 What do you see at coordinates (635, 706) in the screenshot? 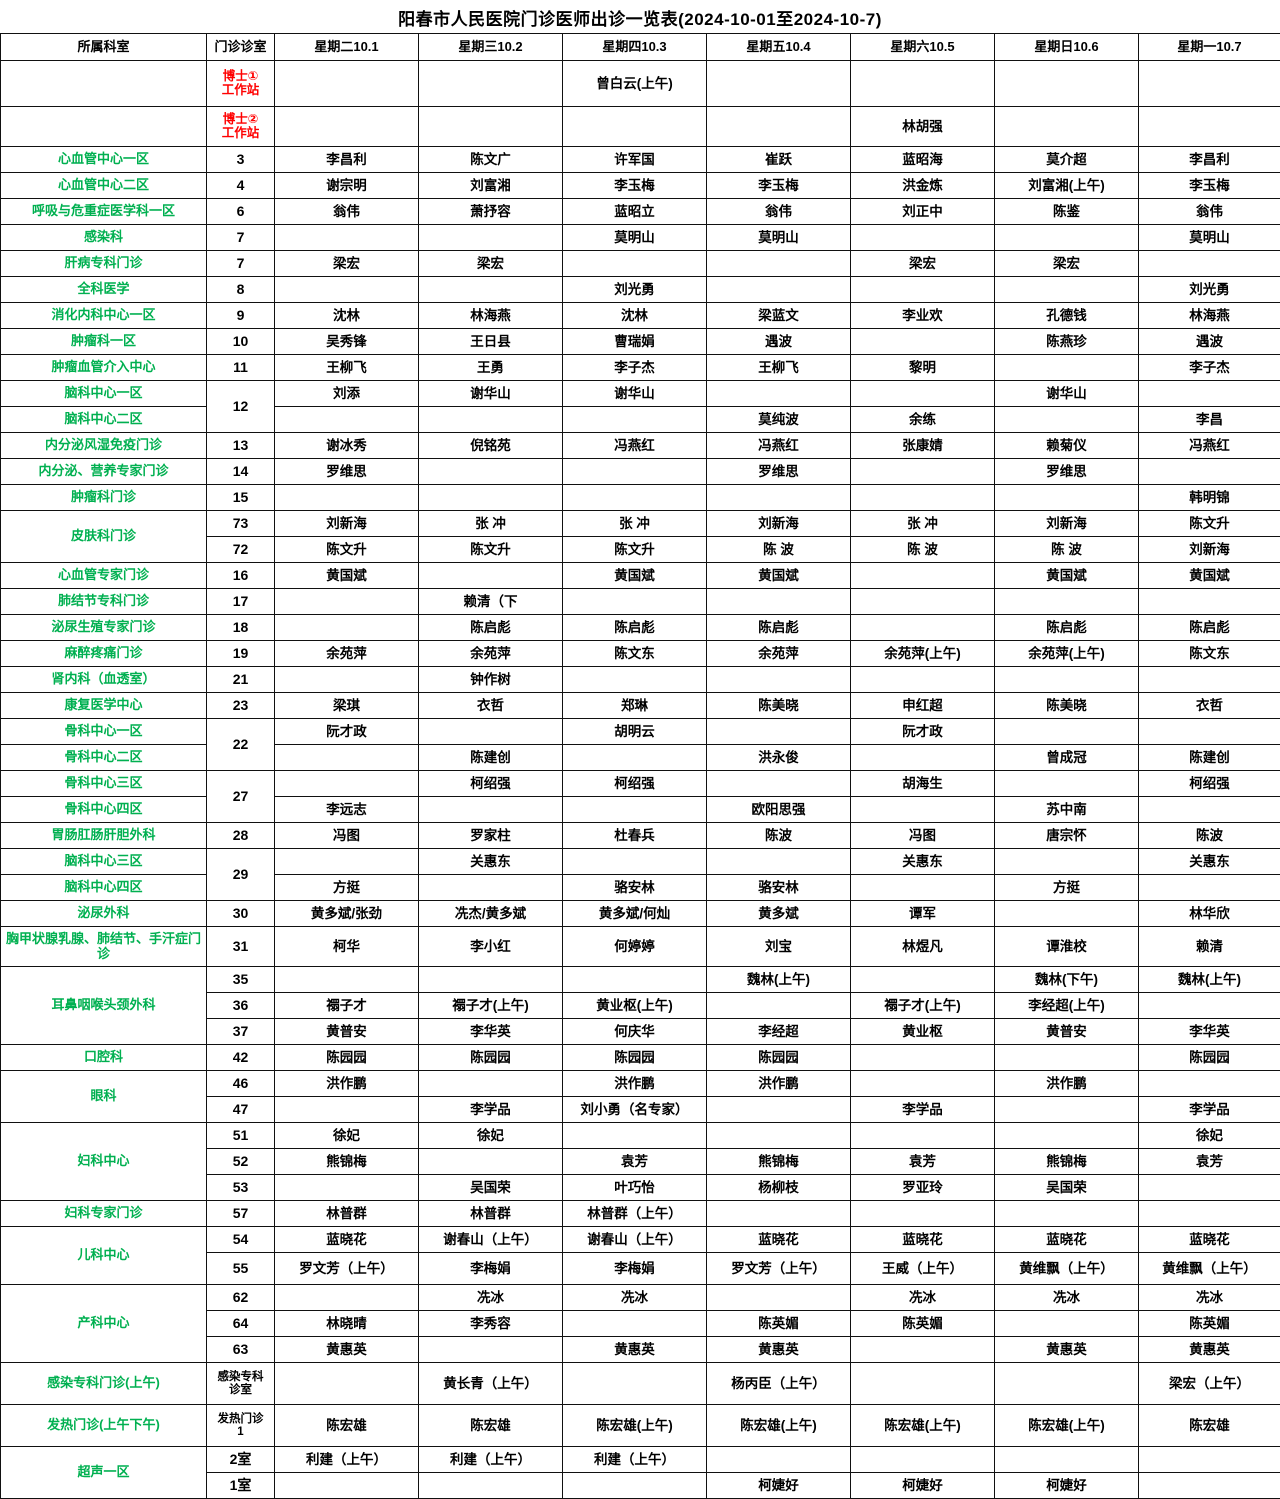
I see `schedule-cell: 郑琳` at bounding box center [635, 706].